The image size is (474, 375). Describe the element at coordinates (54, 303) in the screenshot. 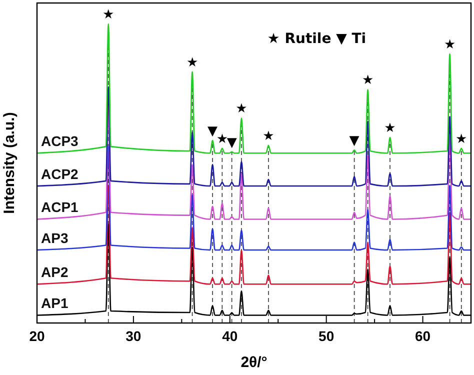

I see `series-label: AP1` at that location.